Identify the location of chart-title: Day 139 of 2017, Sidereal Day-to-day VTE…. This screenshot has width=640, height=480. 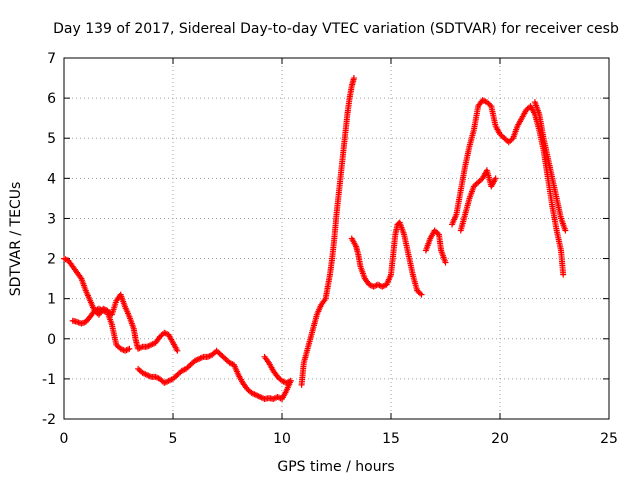
(336, 29).